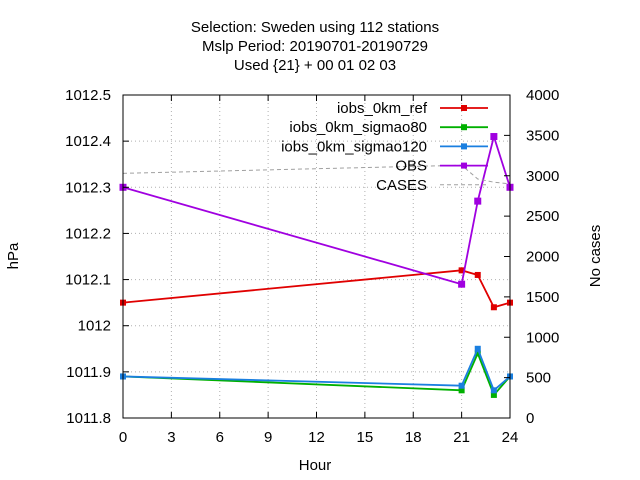 This screenshot has height=480, width=640. Describe the element at coordinates (123, 437) in the screenshot. I see `x-tick-label: 0` at that location.